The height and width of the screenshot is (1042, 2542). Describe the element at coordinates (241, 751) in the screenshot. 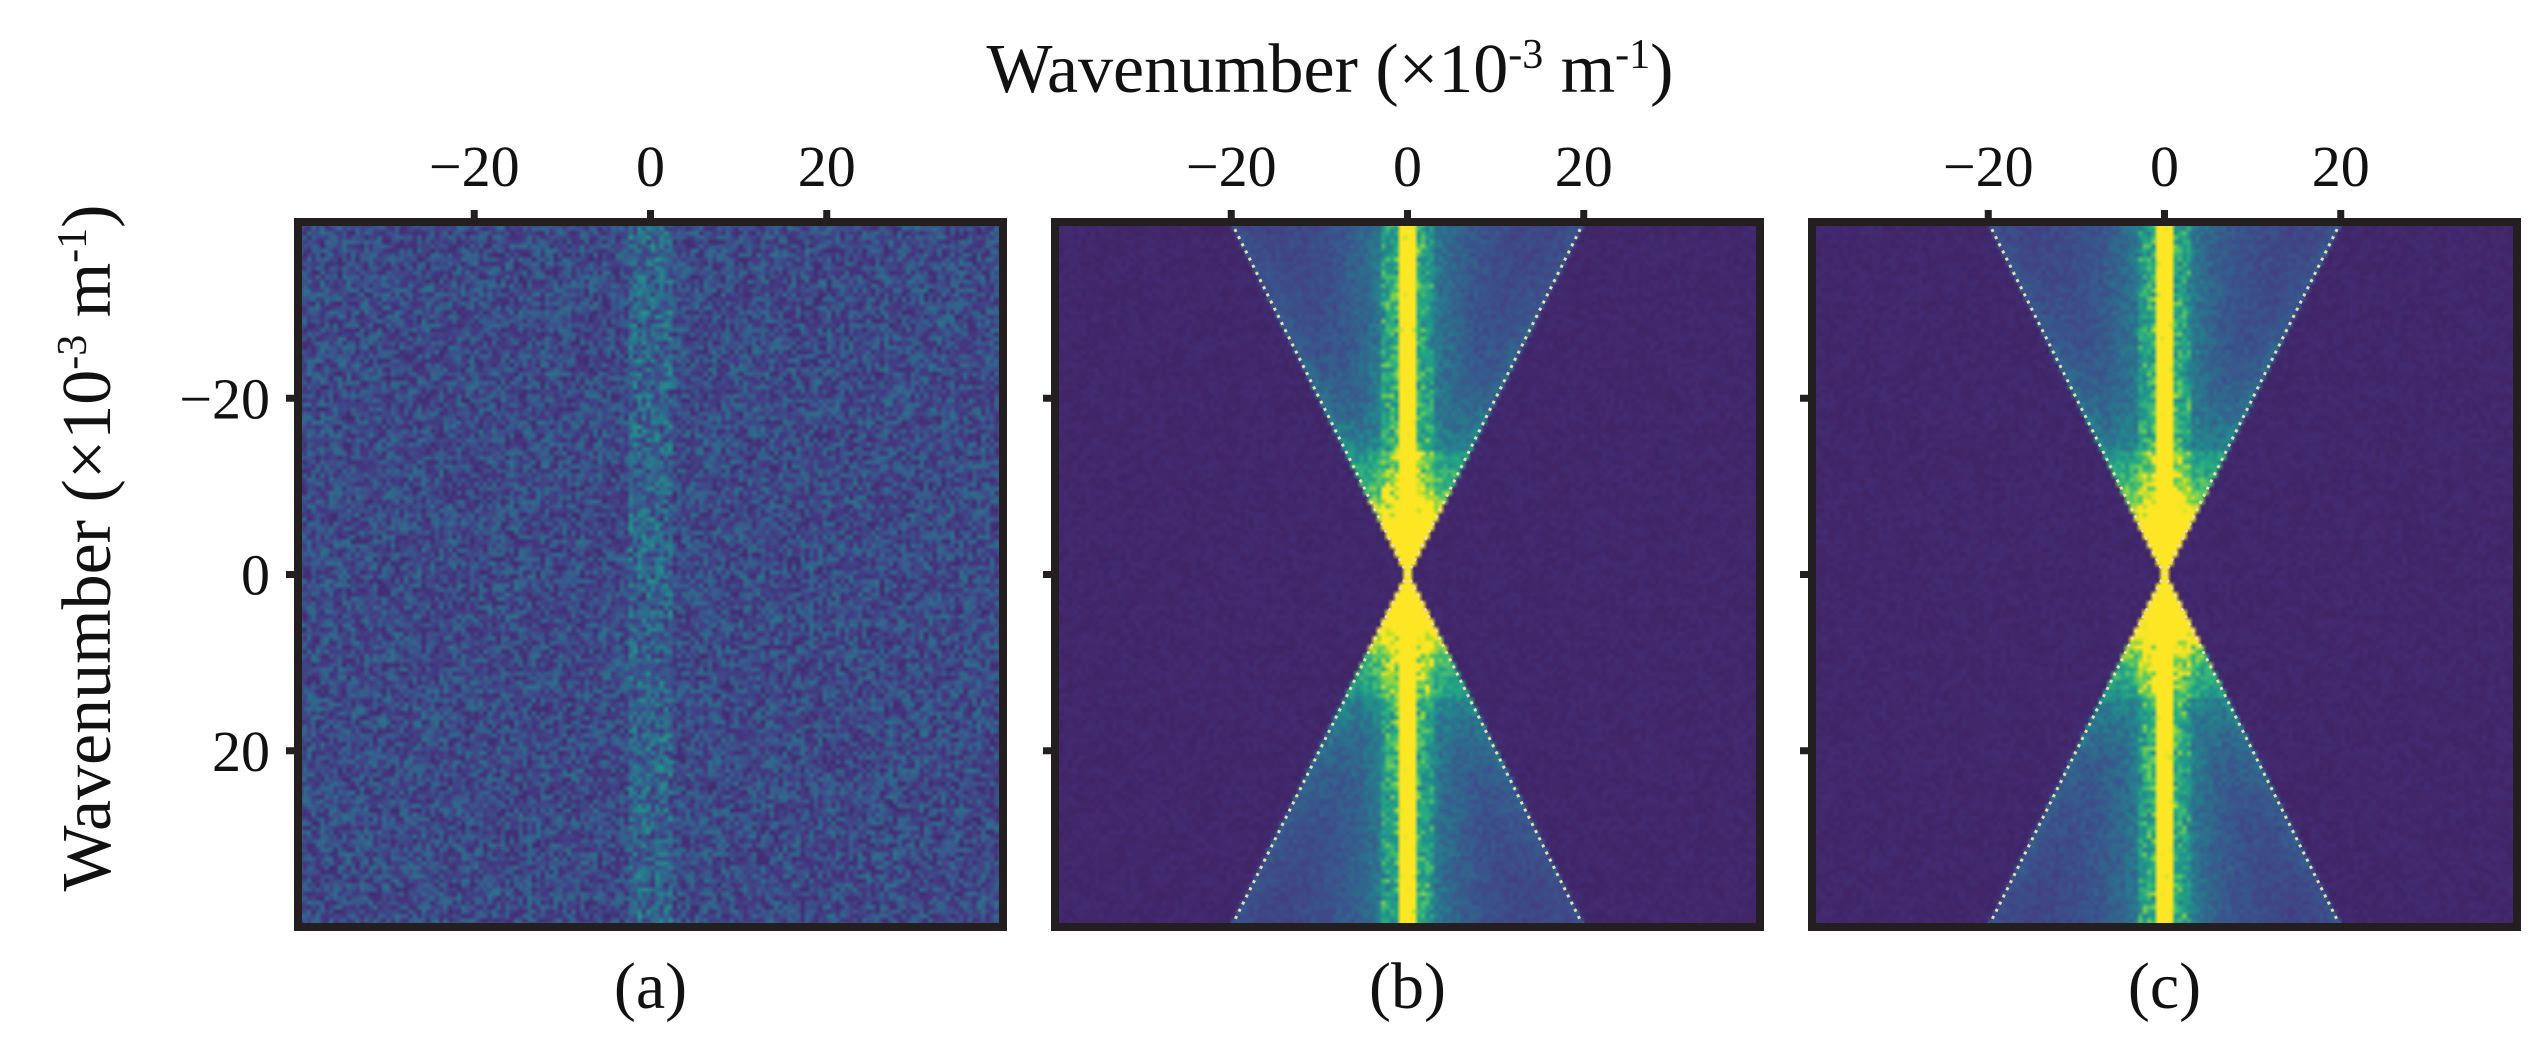

I see `y-tick-label: 20` at that location.